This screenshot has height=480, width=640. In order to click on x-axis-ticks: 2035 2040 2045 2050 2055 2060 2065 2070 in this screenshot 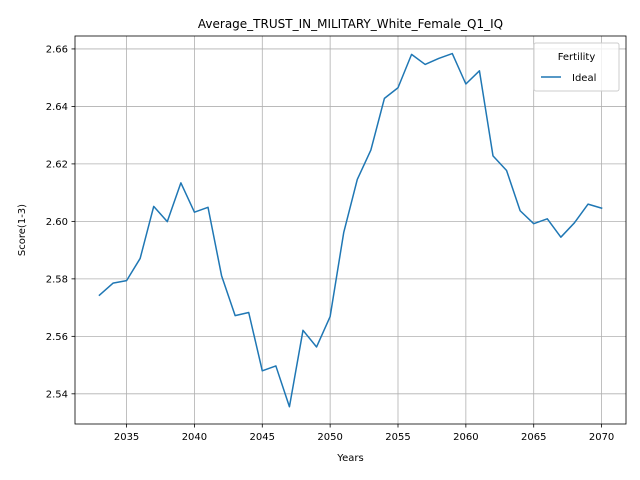, I will do `click(364, 433)`.